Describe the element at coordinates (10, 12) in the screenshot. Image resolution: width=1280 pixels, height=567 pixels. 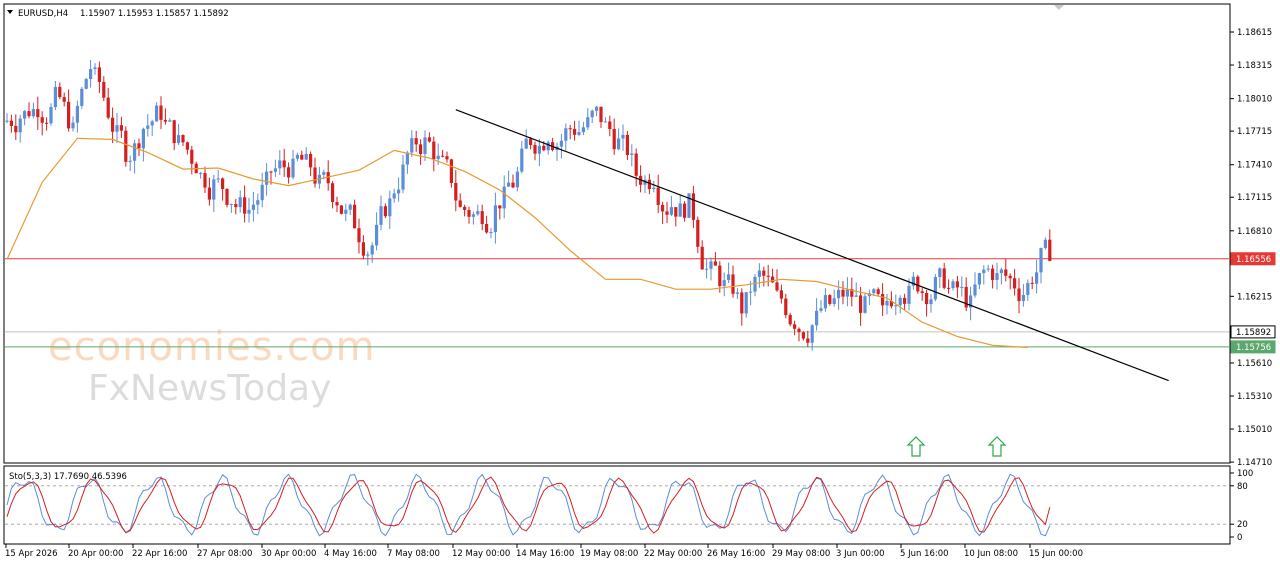
I see `dropdown-triangle-icon` at that location.